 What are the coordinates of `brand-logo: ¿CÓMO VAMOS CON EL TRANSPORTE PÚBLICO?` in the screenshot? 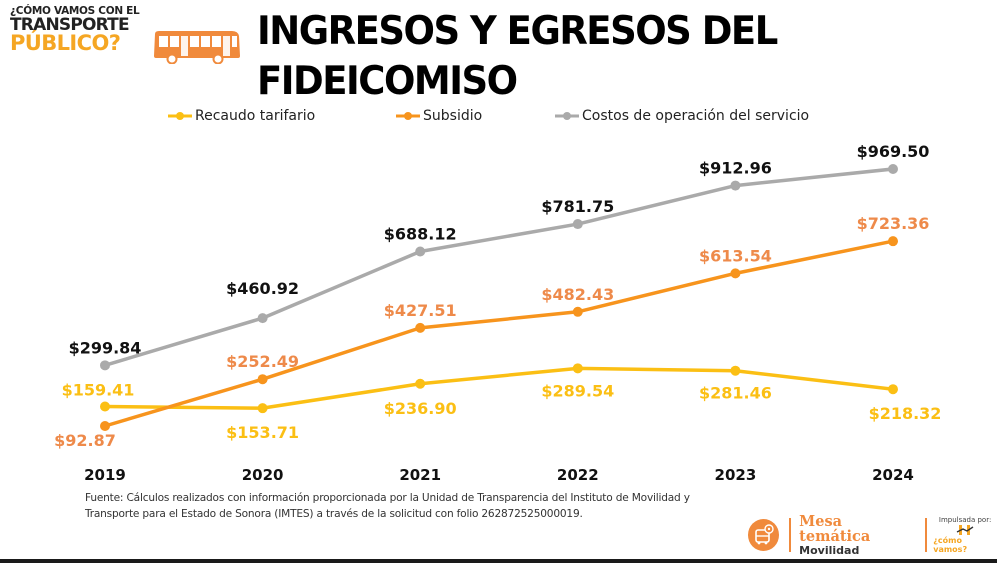 It's located at (80, 30).